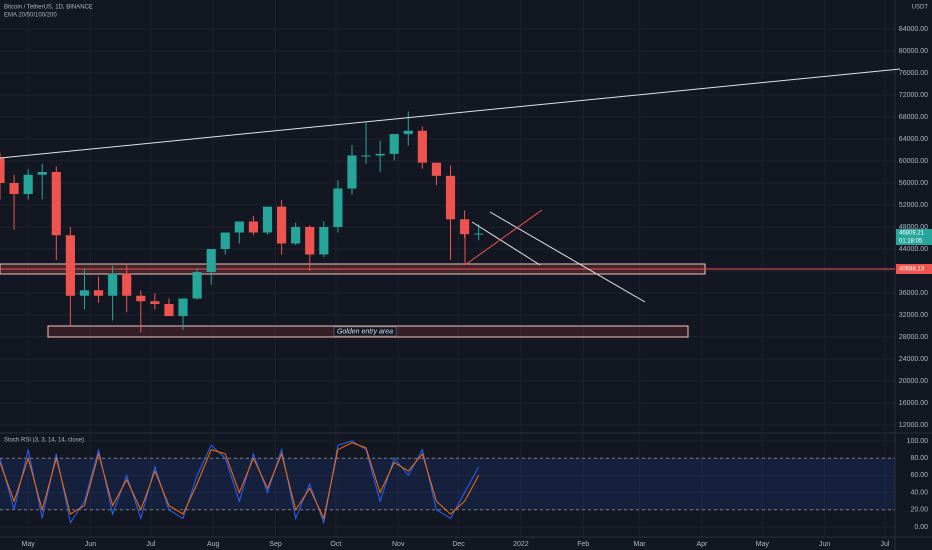 The height and width of the screenshot is (550, 932). What do you see at coordinates (921, 527) in the screenshot?
I see `y-tick-label: 0.00` at bounding box center [921, 527].